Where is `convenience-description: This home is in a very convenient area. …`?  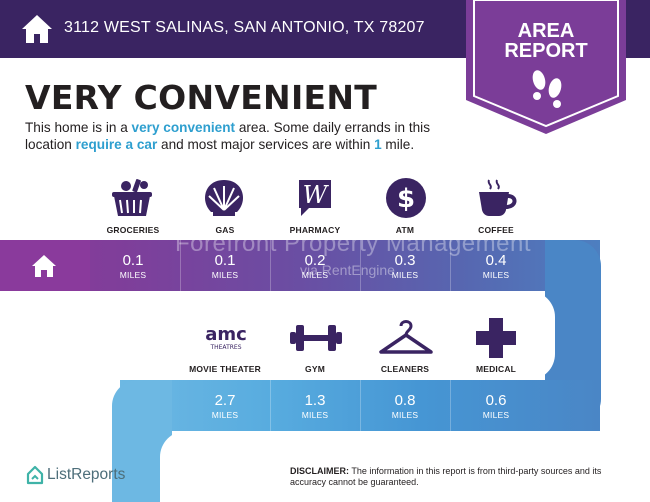
convenience-description: This home is in a very convenient area. … is located at coordinates (245, 136).